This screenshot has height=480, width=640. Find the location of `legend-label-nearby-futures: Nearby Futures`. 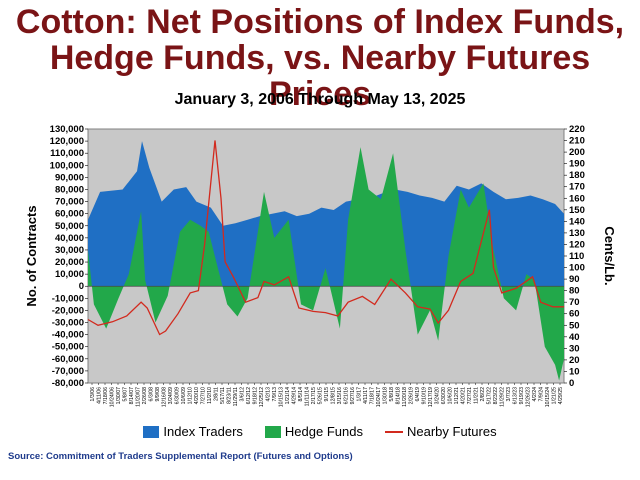

legend-label-nearby-futures: Nearby Futures is located at coordinates (451, 431).